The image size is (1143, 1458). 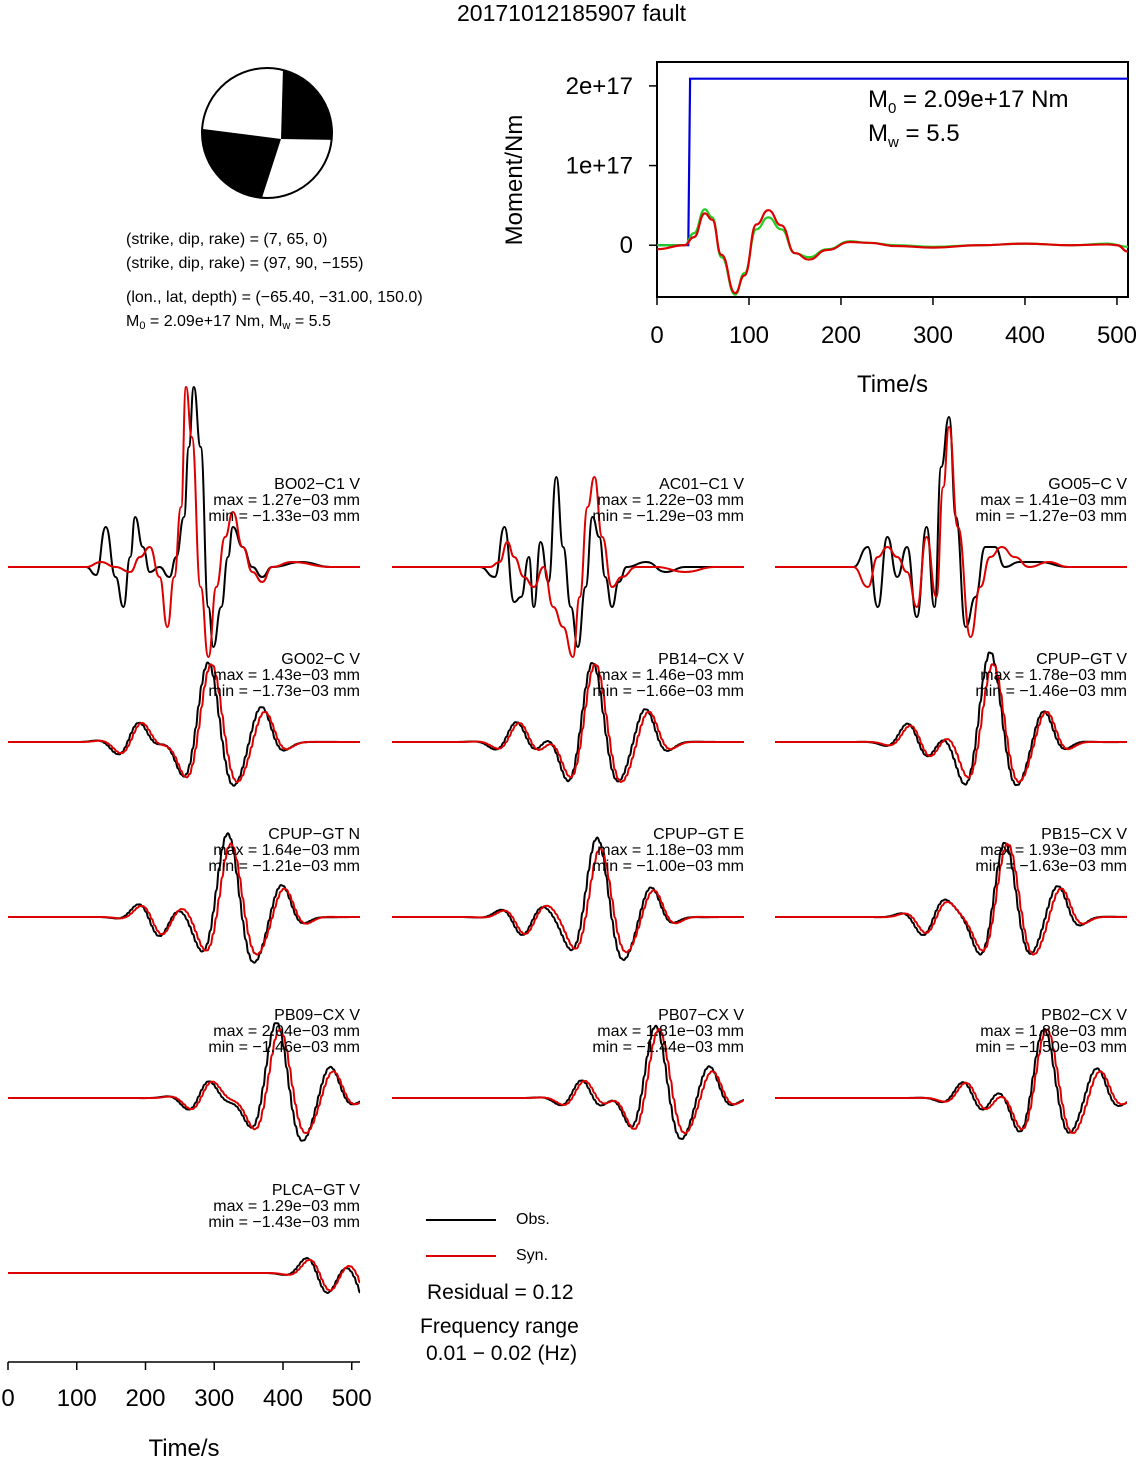 What do you see at coordinates (599, 86) in the screenshot?
I see `moment-y-tick-label: 2e+17` at bounding box center [599, 86].